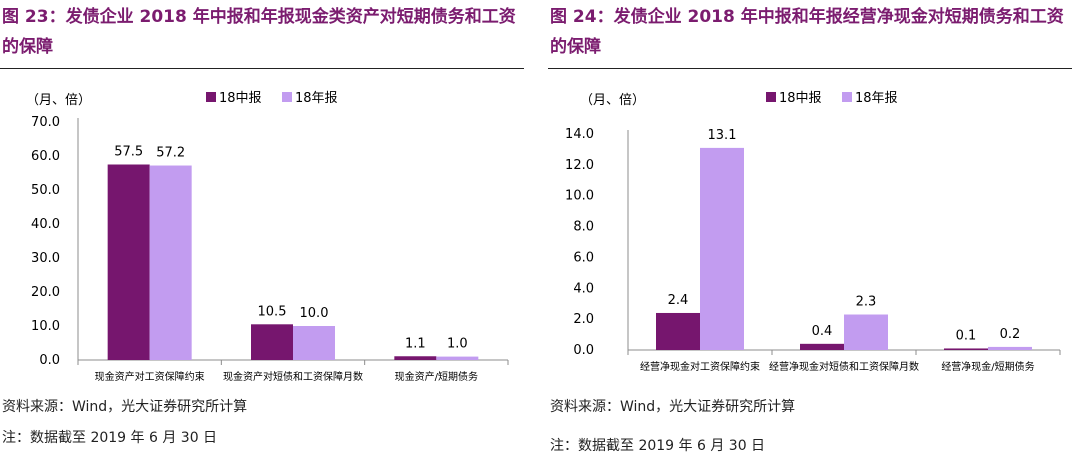 This screenshot has width=1080, height=457. I want to click on data-label: 2.4, so click(678, 300).